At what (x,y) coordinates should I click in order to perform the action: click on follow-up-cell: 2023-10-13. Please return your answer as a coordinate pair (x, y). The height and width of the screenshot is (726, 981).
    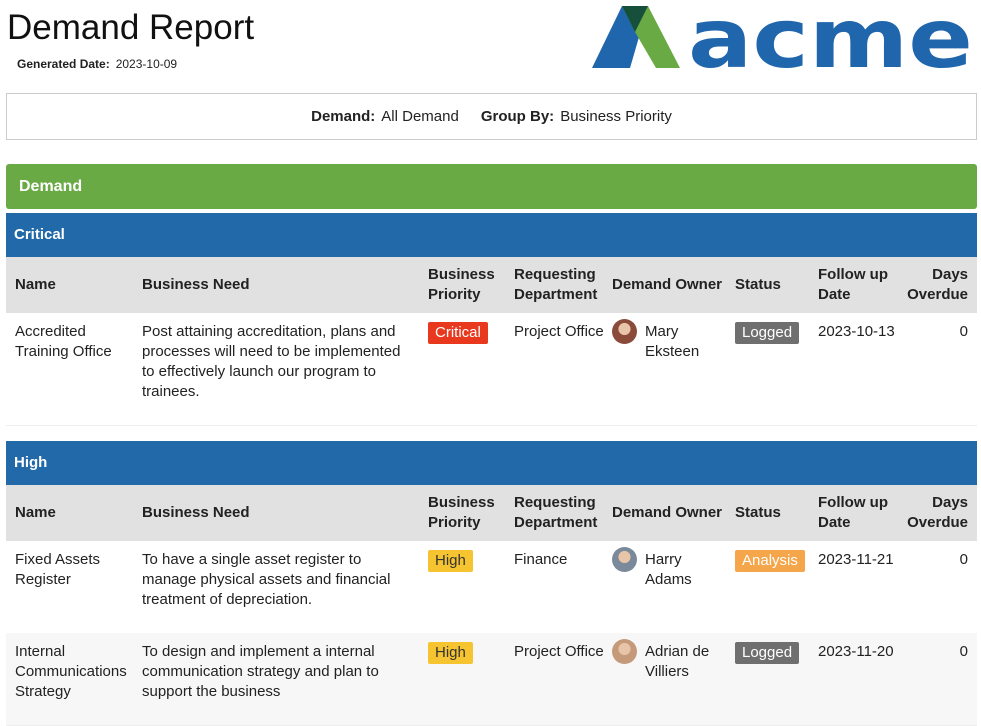
    Looking at the image, I should click on (858, 332).